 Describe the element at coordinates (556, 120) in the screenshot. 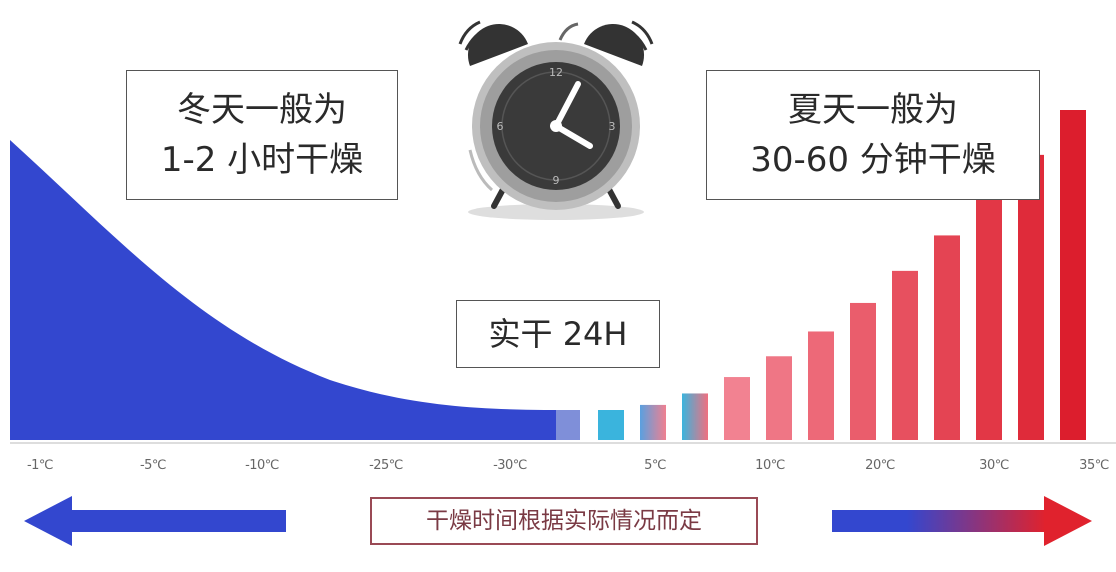

I see `alarm-clock-icon: 12 3 9 6` at that location.